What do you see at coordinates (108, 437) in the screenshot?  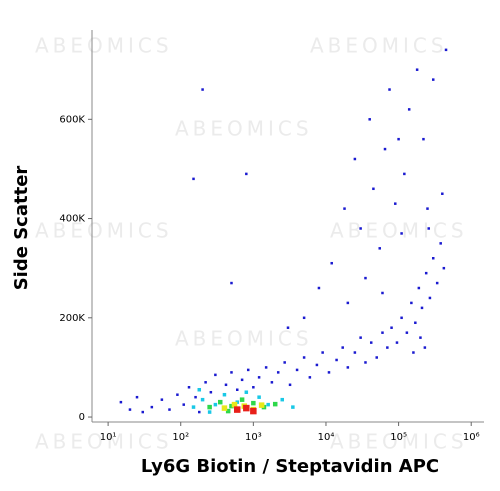 I see `x-tick-label: 10¹` at bounding box center [108, 437].